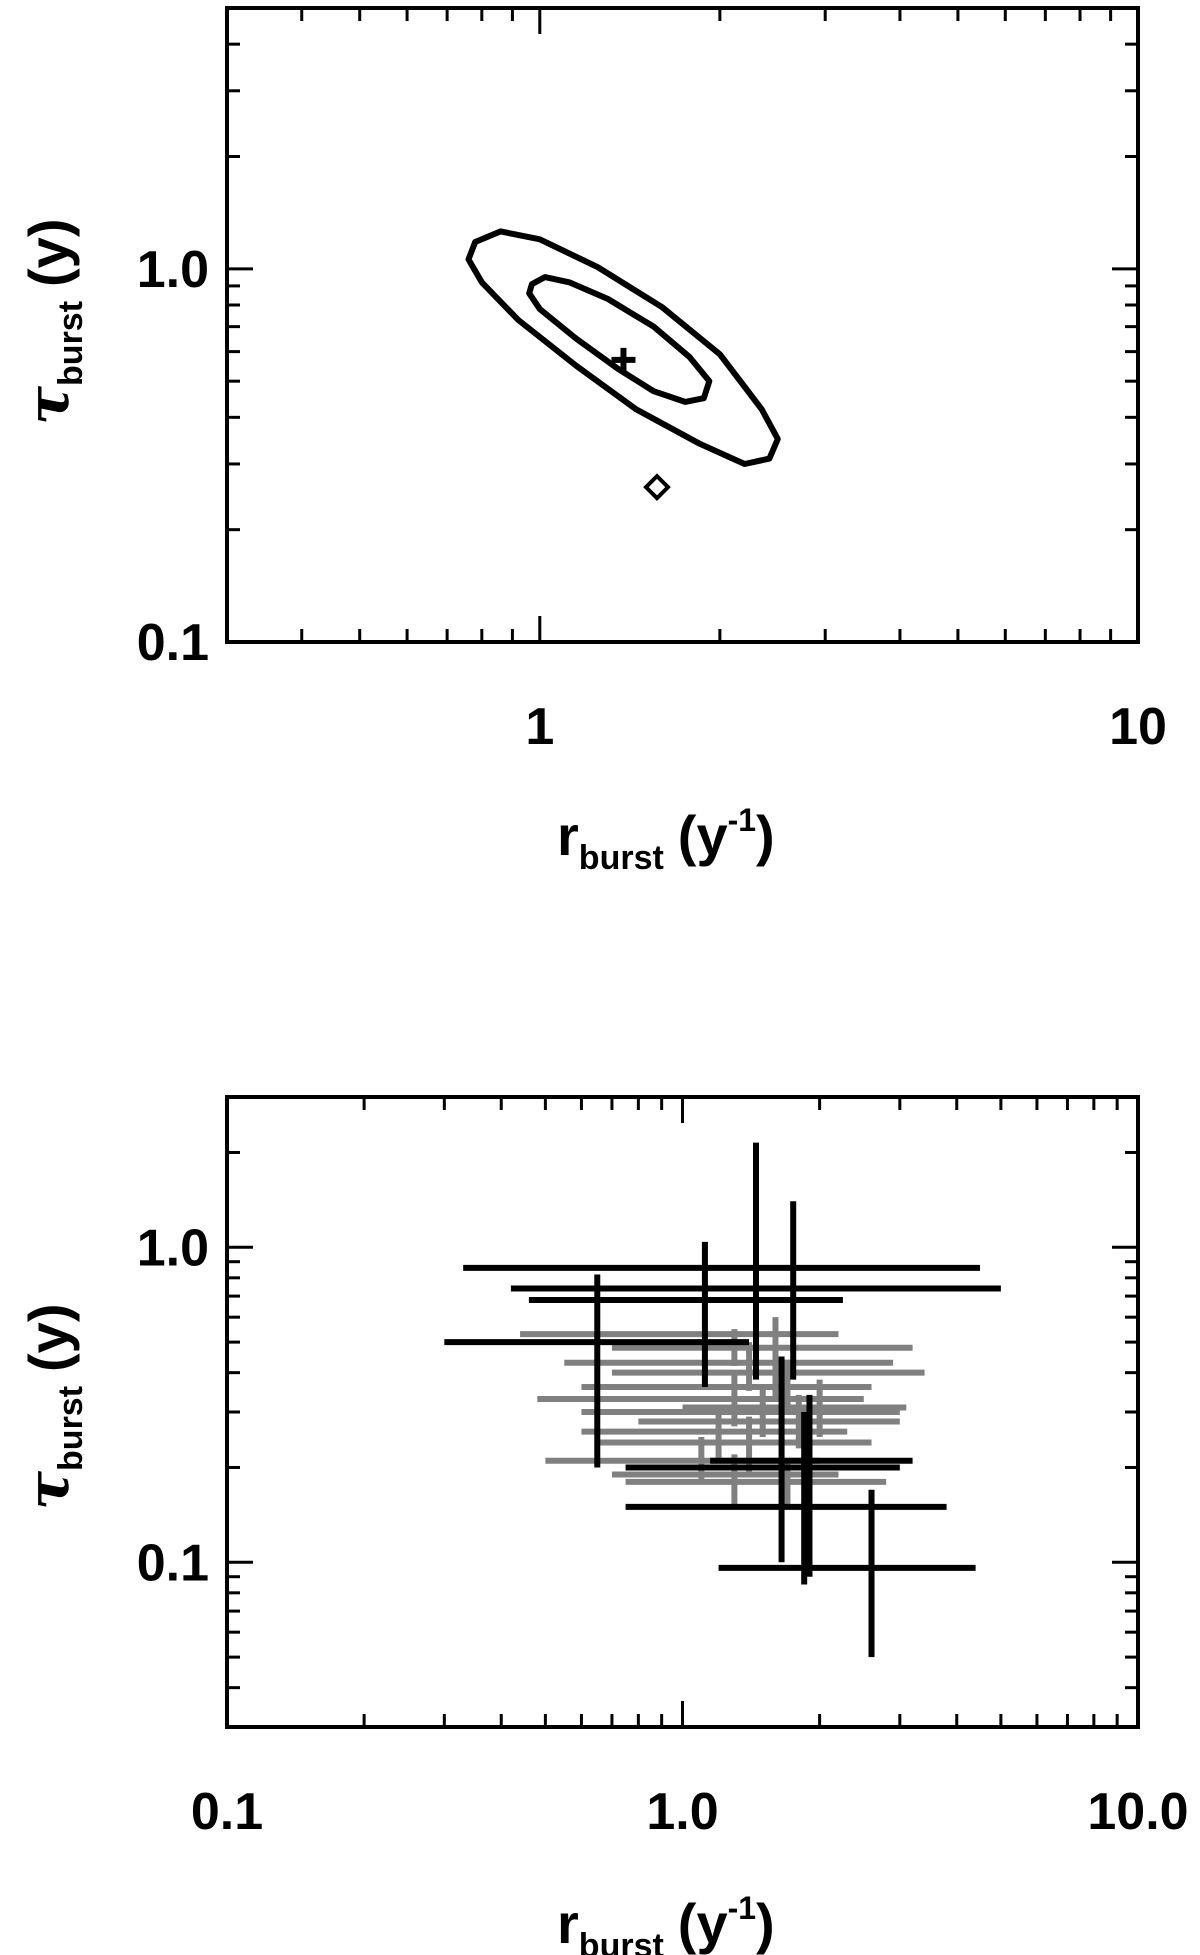  Describe the element at coordinates (742, 1908) in the screenshot. I see `bottom-x-axis-label-sup: -1` at that location.